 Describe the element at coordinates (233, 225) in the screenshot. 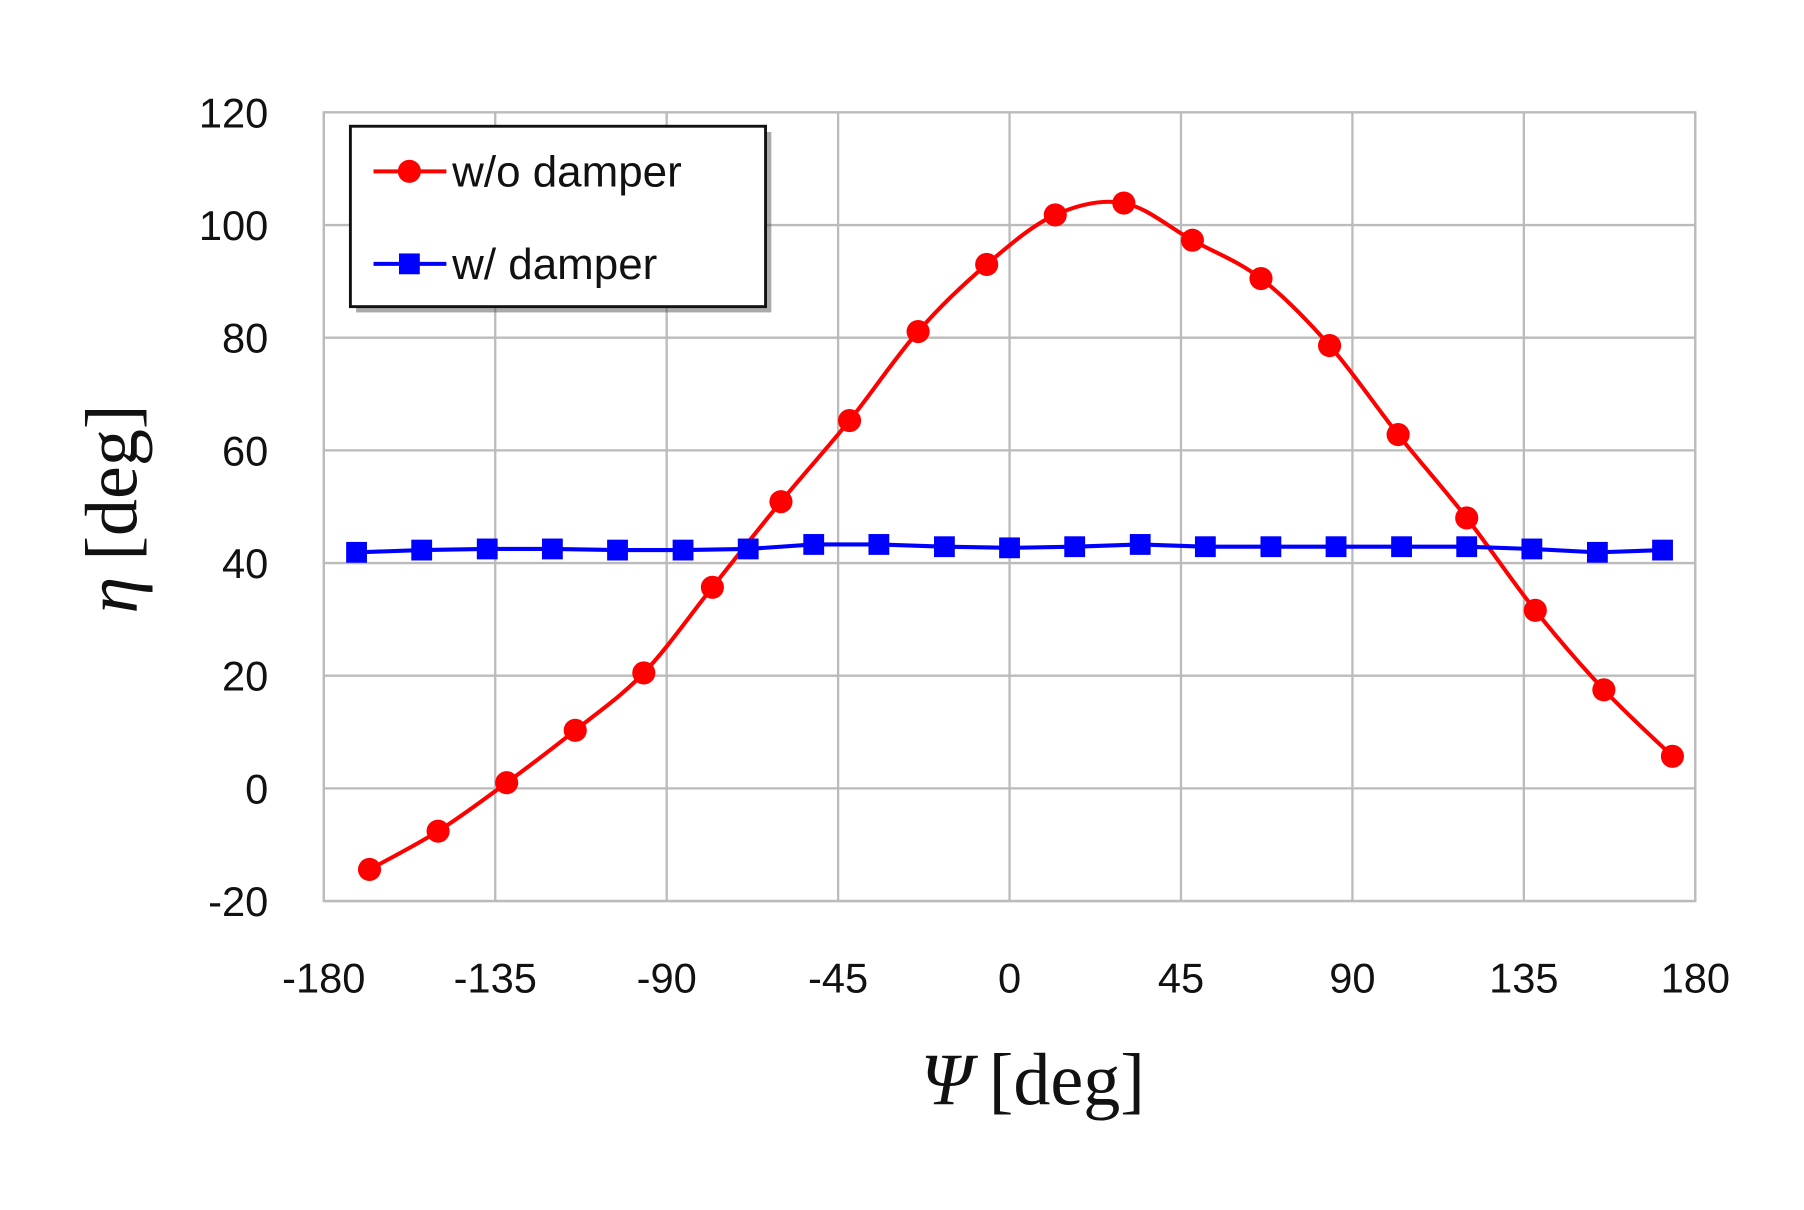

I see `y-tick-label: 100` at that location.